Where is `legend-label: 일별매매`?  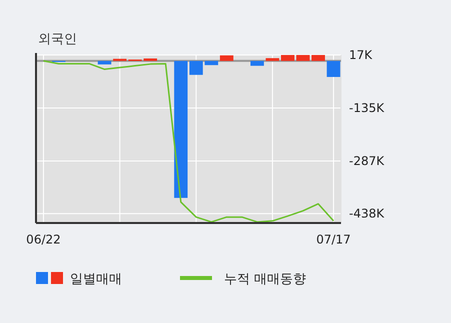 legend-label: 일별매매 is located at coordinates (96, 279).